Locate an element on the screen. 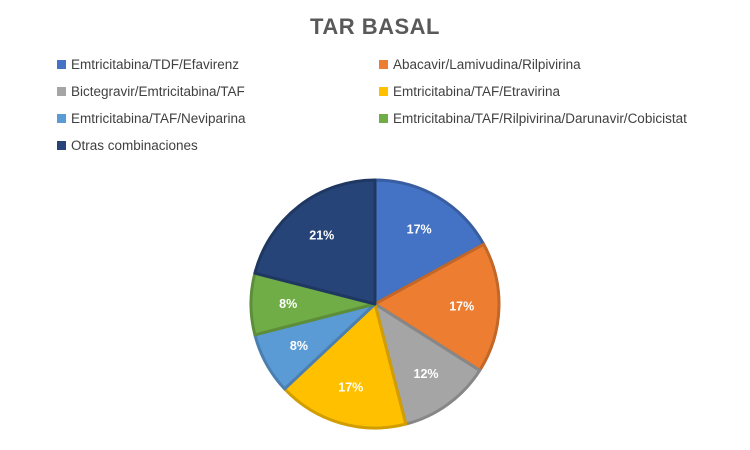  pie-slice-abacavir-lamivudina-rilpivirina is located at coordinates (437, 307).